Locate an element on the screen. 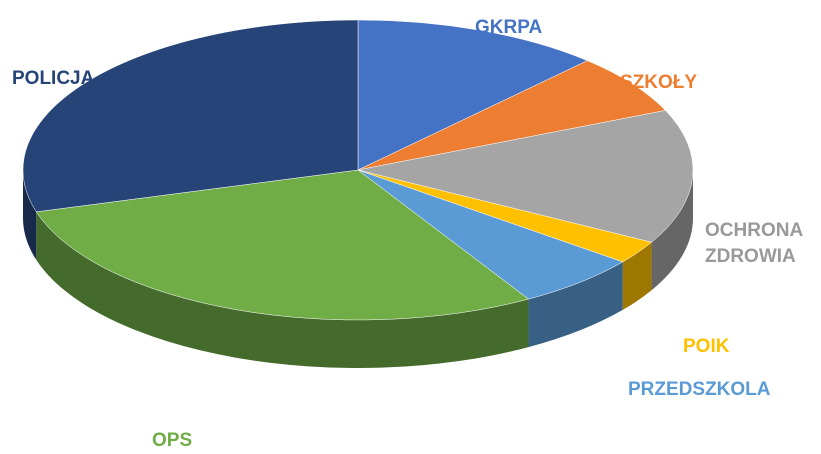  slice-label: POLICJA is located at coordinates (53, 78).